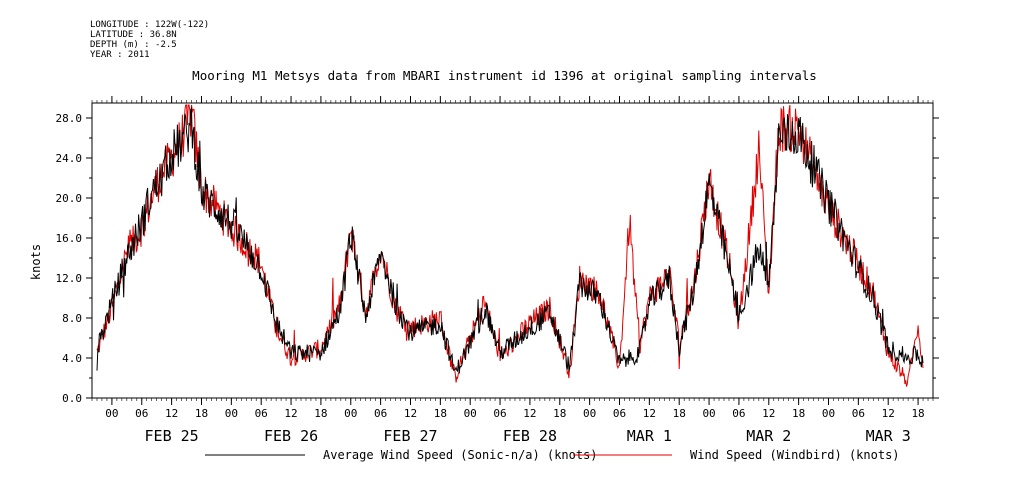 The image size is (1009, 504). What do you see at coordinates (133, 45) in the screenshot?
I see `depth-label: DEPTH (m) : -2.5` at bounding box center [133, 45].